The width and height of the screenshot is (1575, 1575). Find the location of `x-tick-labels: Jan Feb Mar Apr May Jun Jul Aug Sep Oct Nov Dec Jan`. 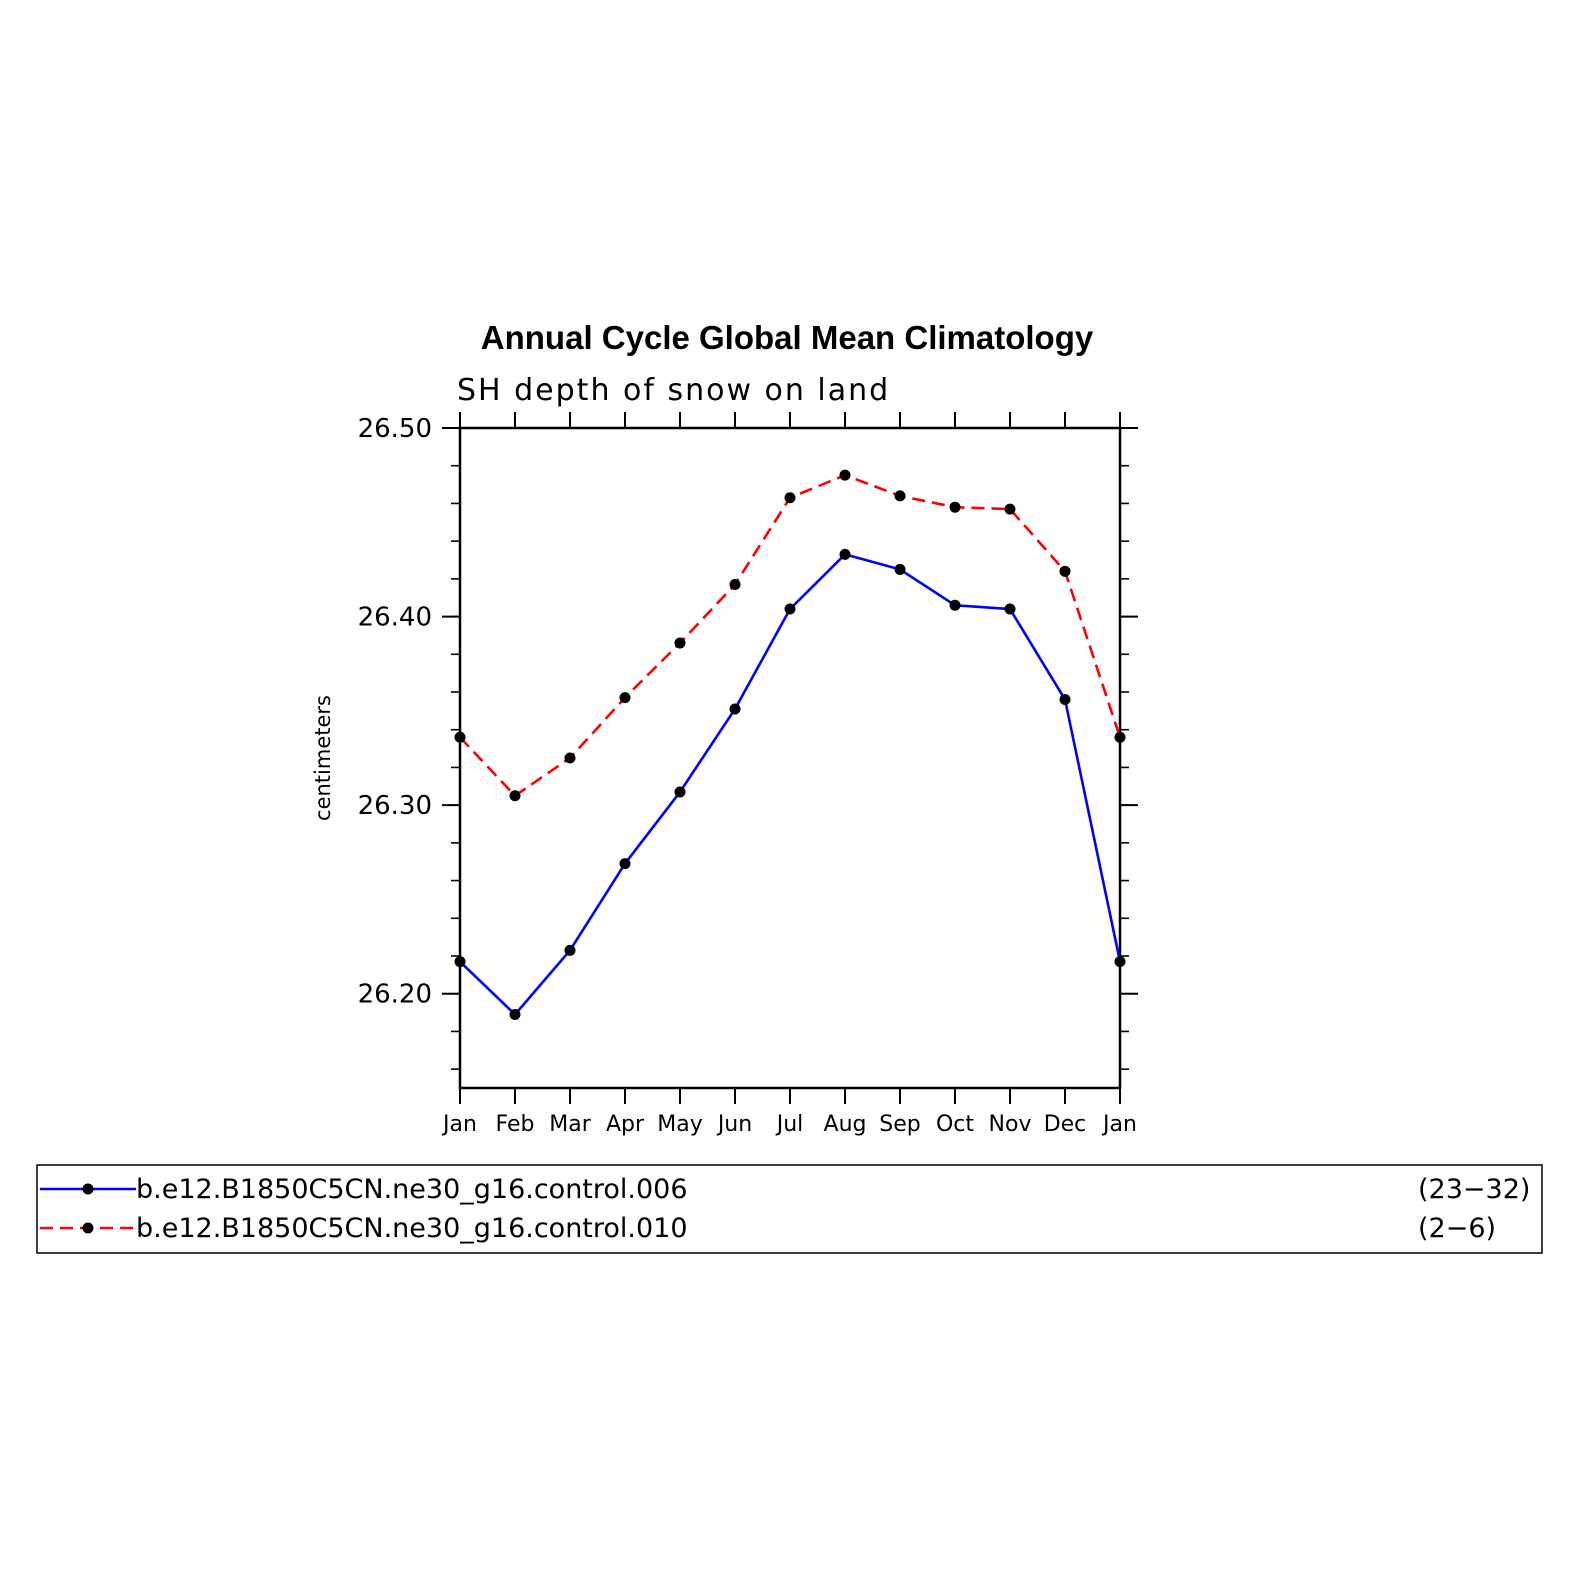

x-tick-labels: Jan Feb Mar Apr May Jun Jul Aug Sep Oct Nov Dec Jan is located at coordinates (789, 1124).